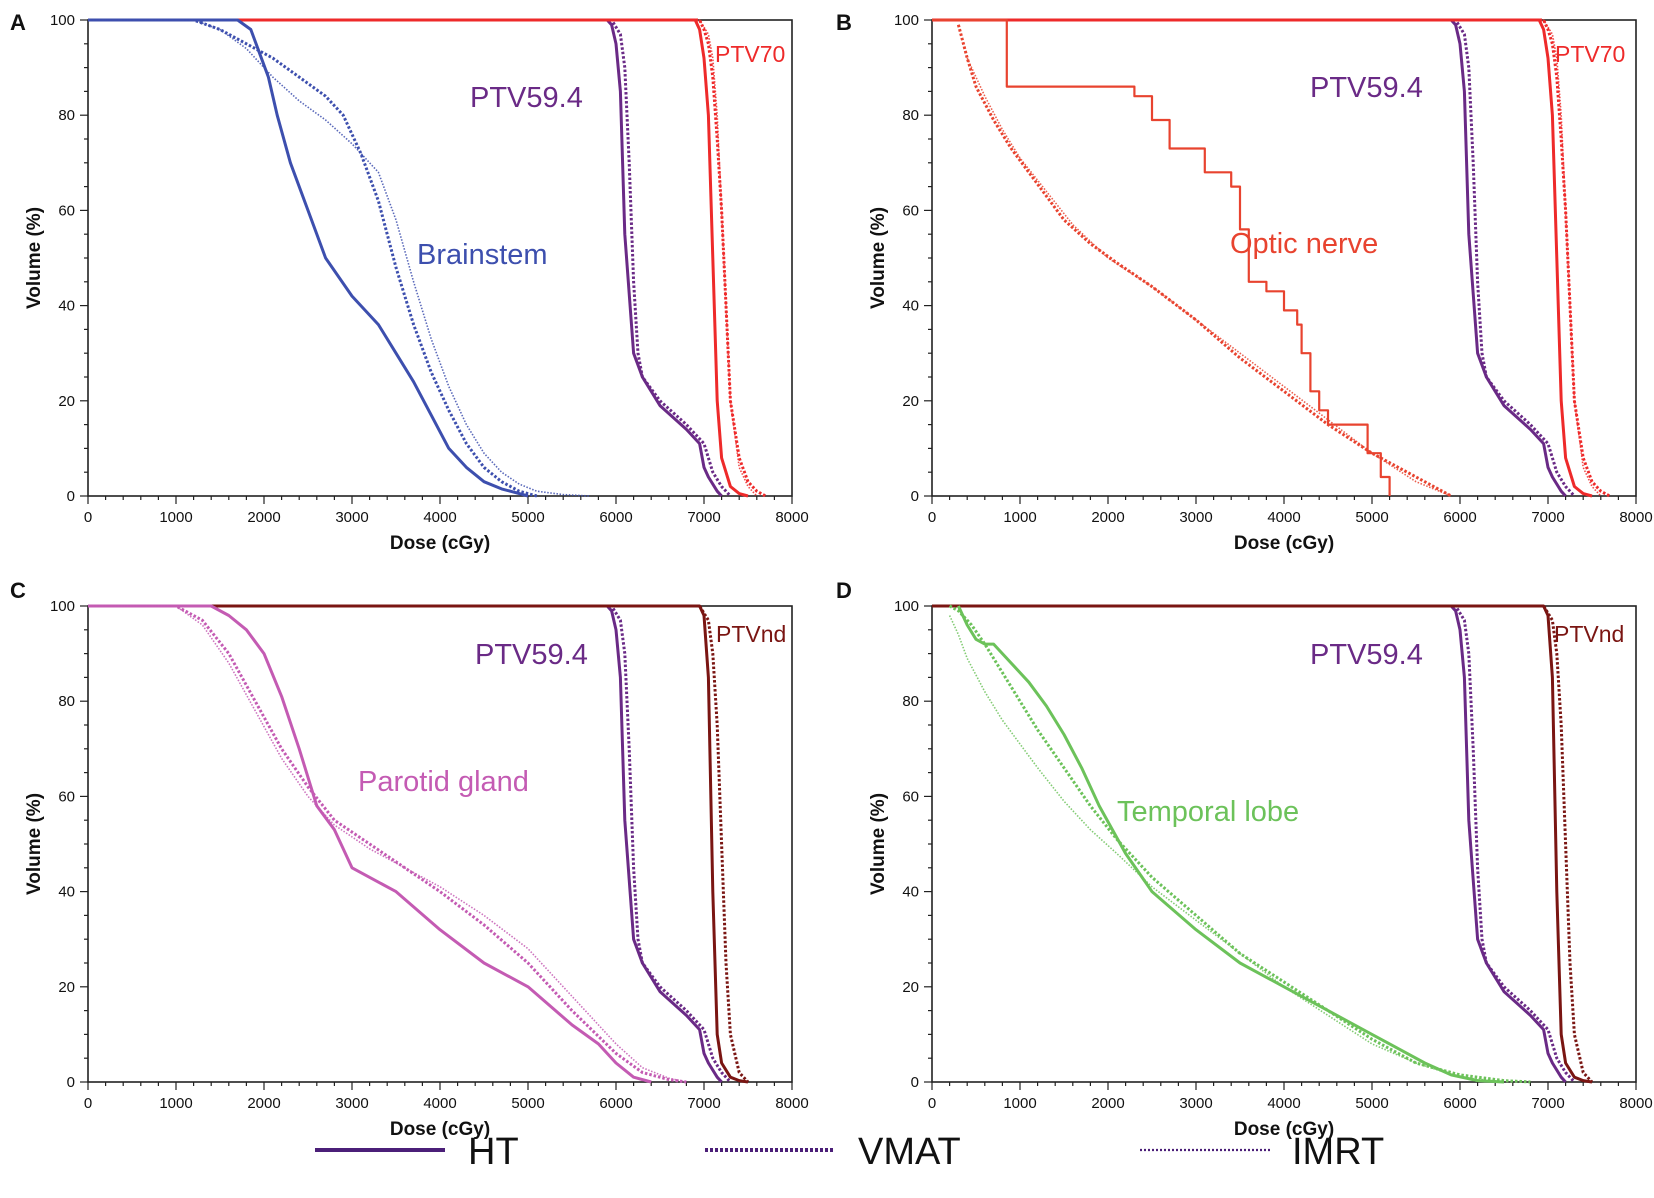 The image size is (1654, 1198). Describe the element at coordinates (370, 844) in the screenshot. I see `series-parotid-gland-ht` at that location.